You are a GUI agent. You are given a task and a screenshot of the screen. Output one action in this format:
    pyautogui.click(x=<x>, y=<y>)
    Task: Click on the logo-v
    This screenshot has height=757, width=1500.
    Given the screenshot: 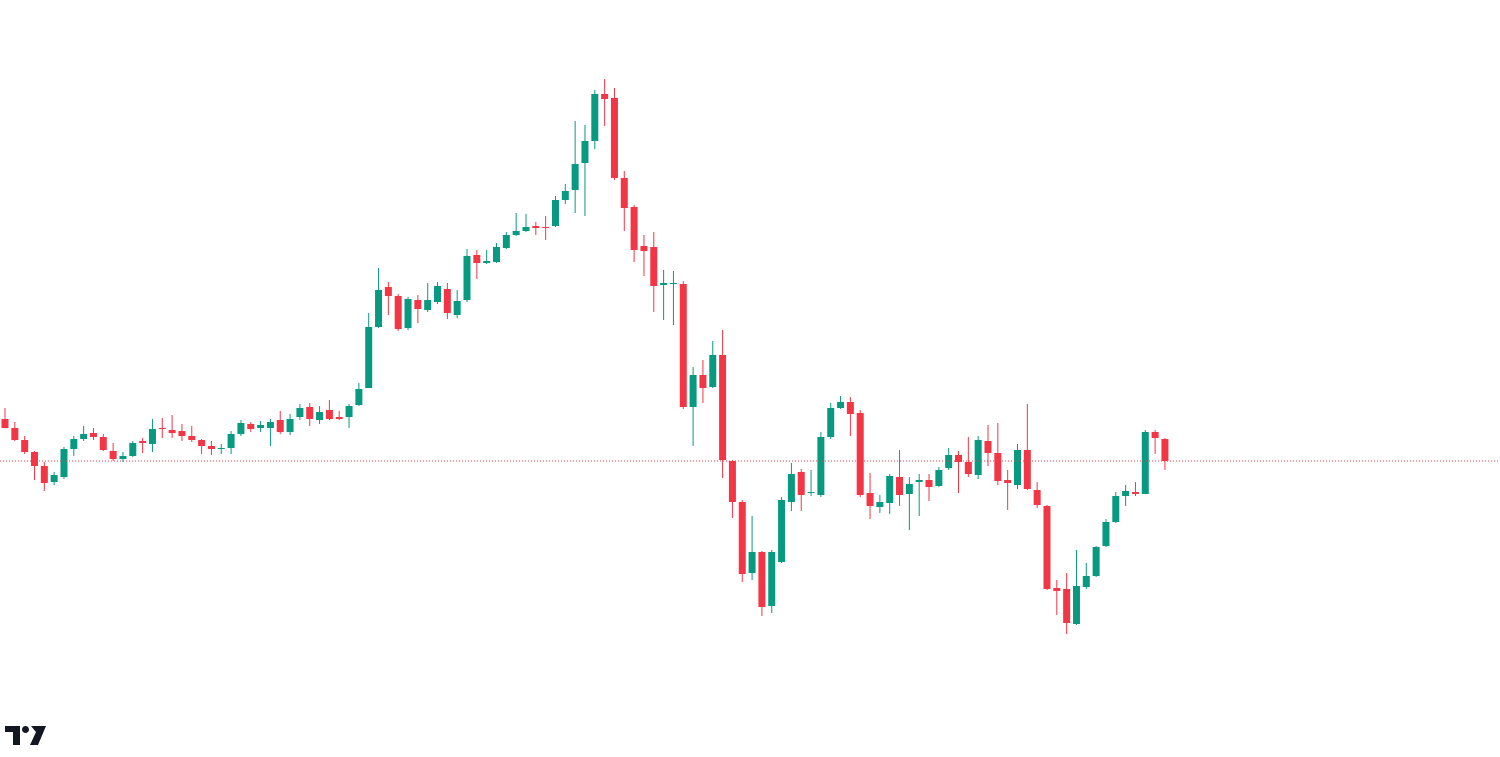 What is the action you would take?
    pyautogui.click(x=38, y=735)
    